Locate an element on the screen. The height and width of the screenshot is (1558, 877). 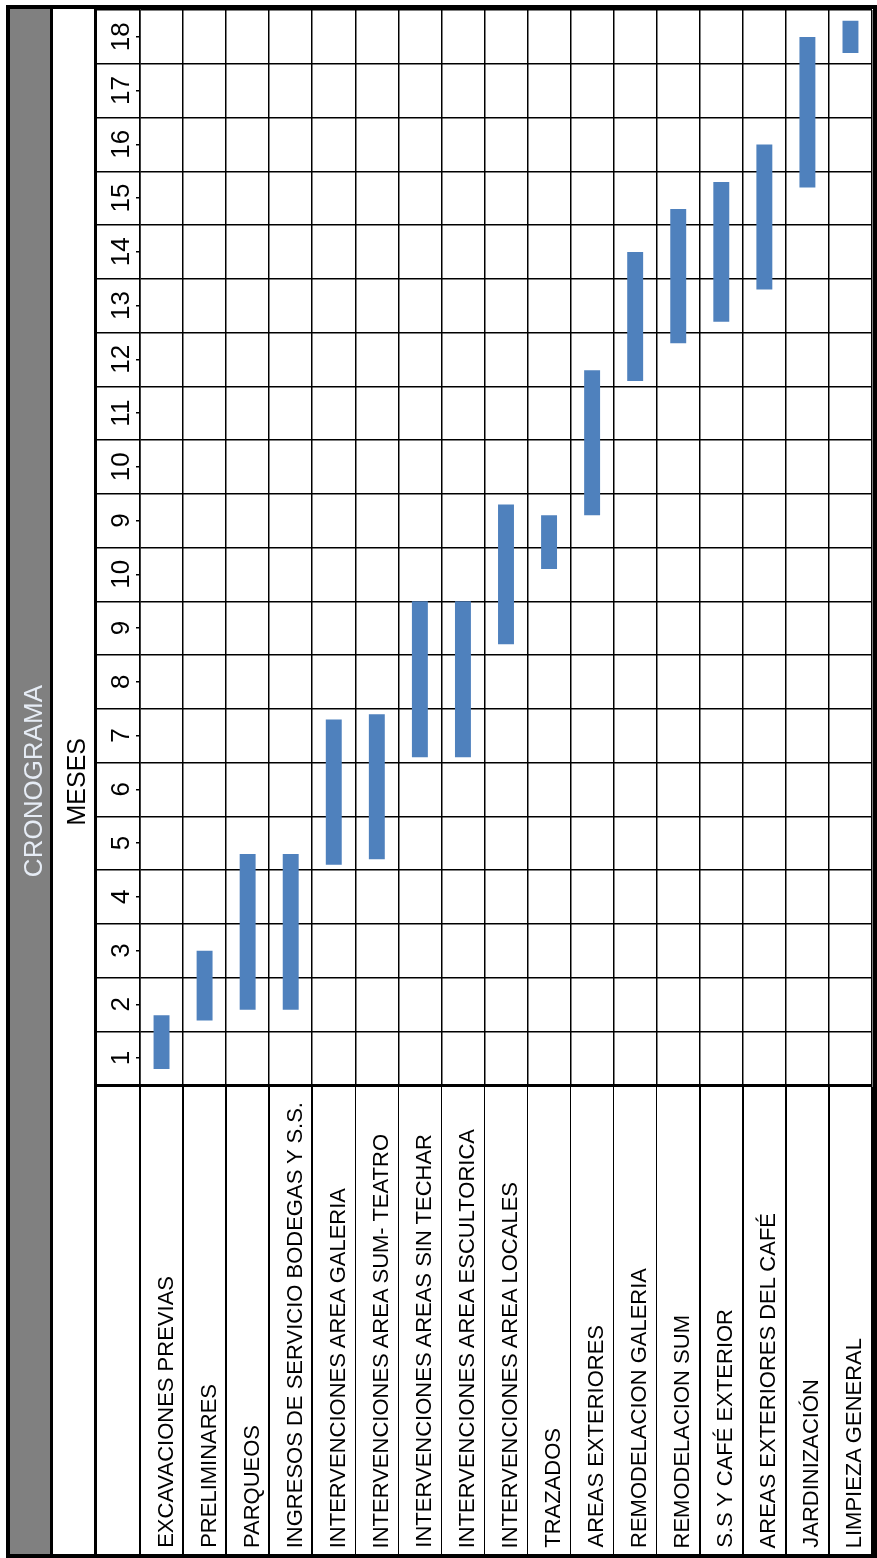
x-tick-label: INTERVENCIONES AREA GALERIA is located at coordinates (337, 1367).